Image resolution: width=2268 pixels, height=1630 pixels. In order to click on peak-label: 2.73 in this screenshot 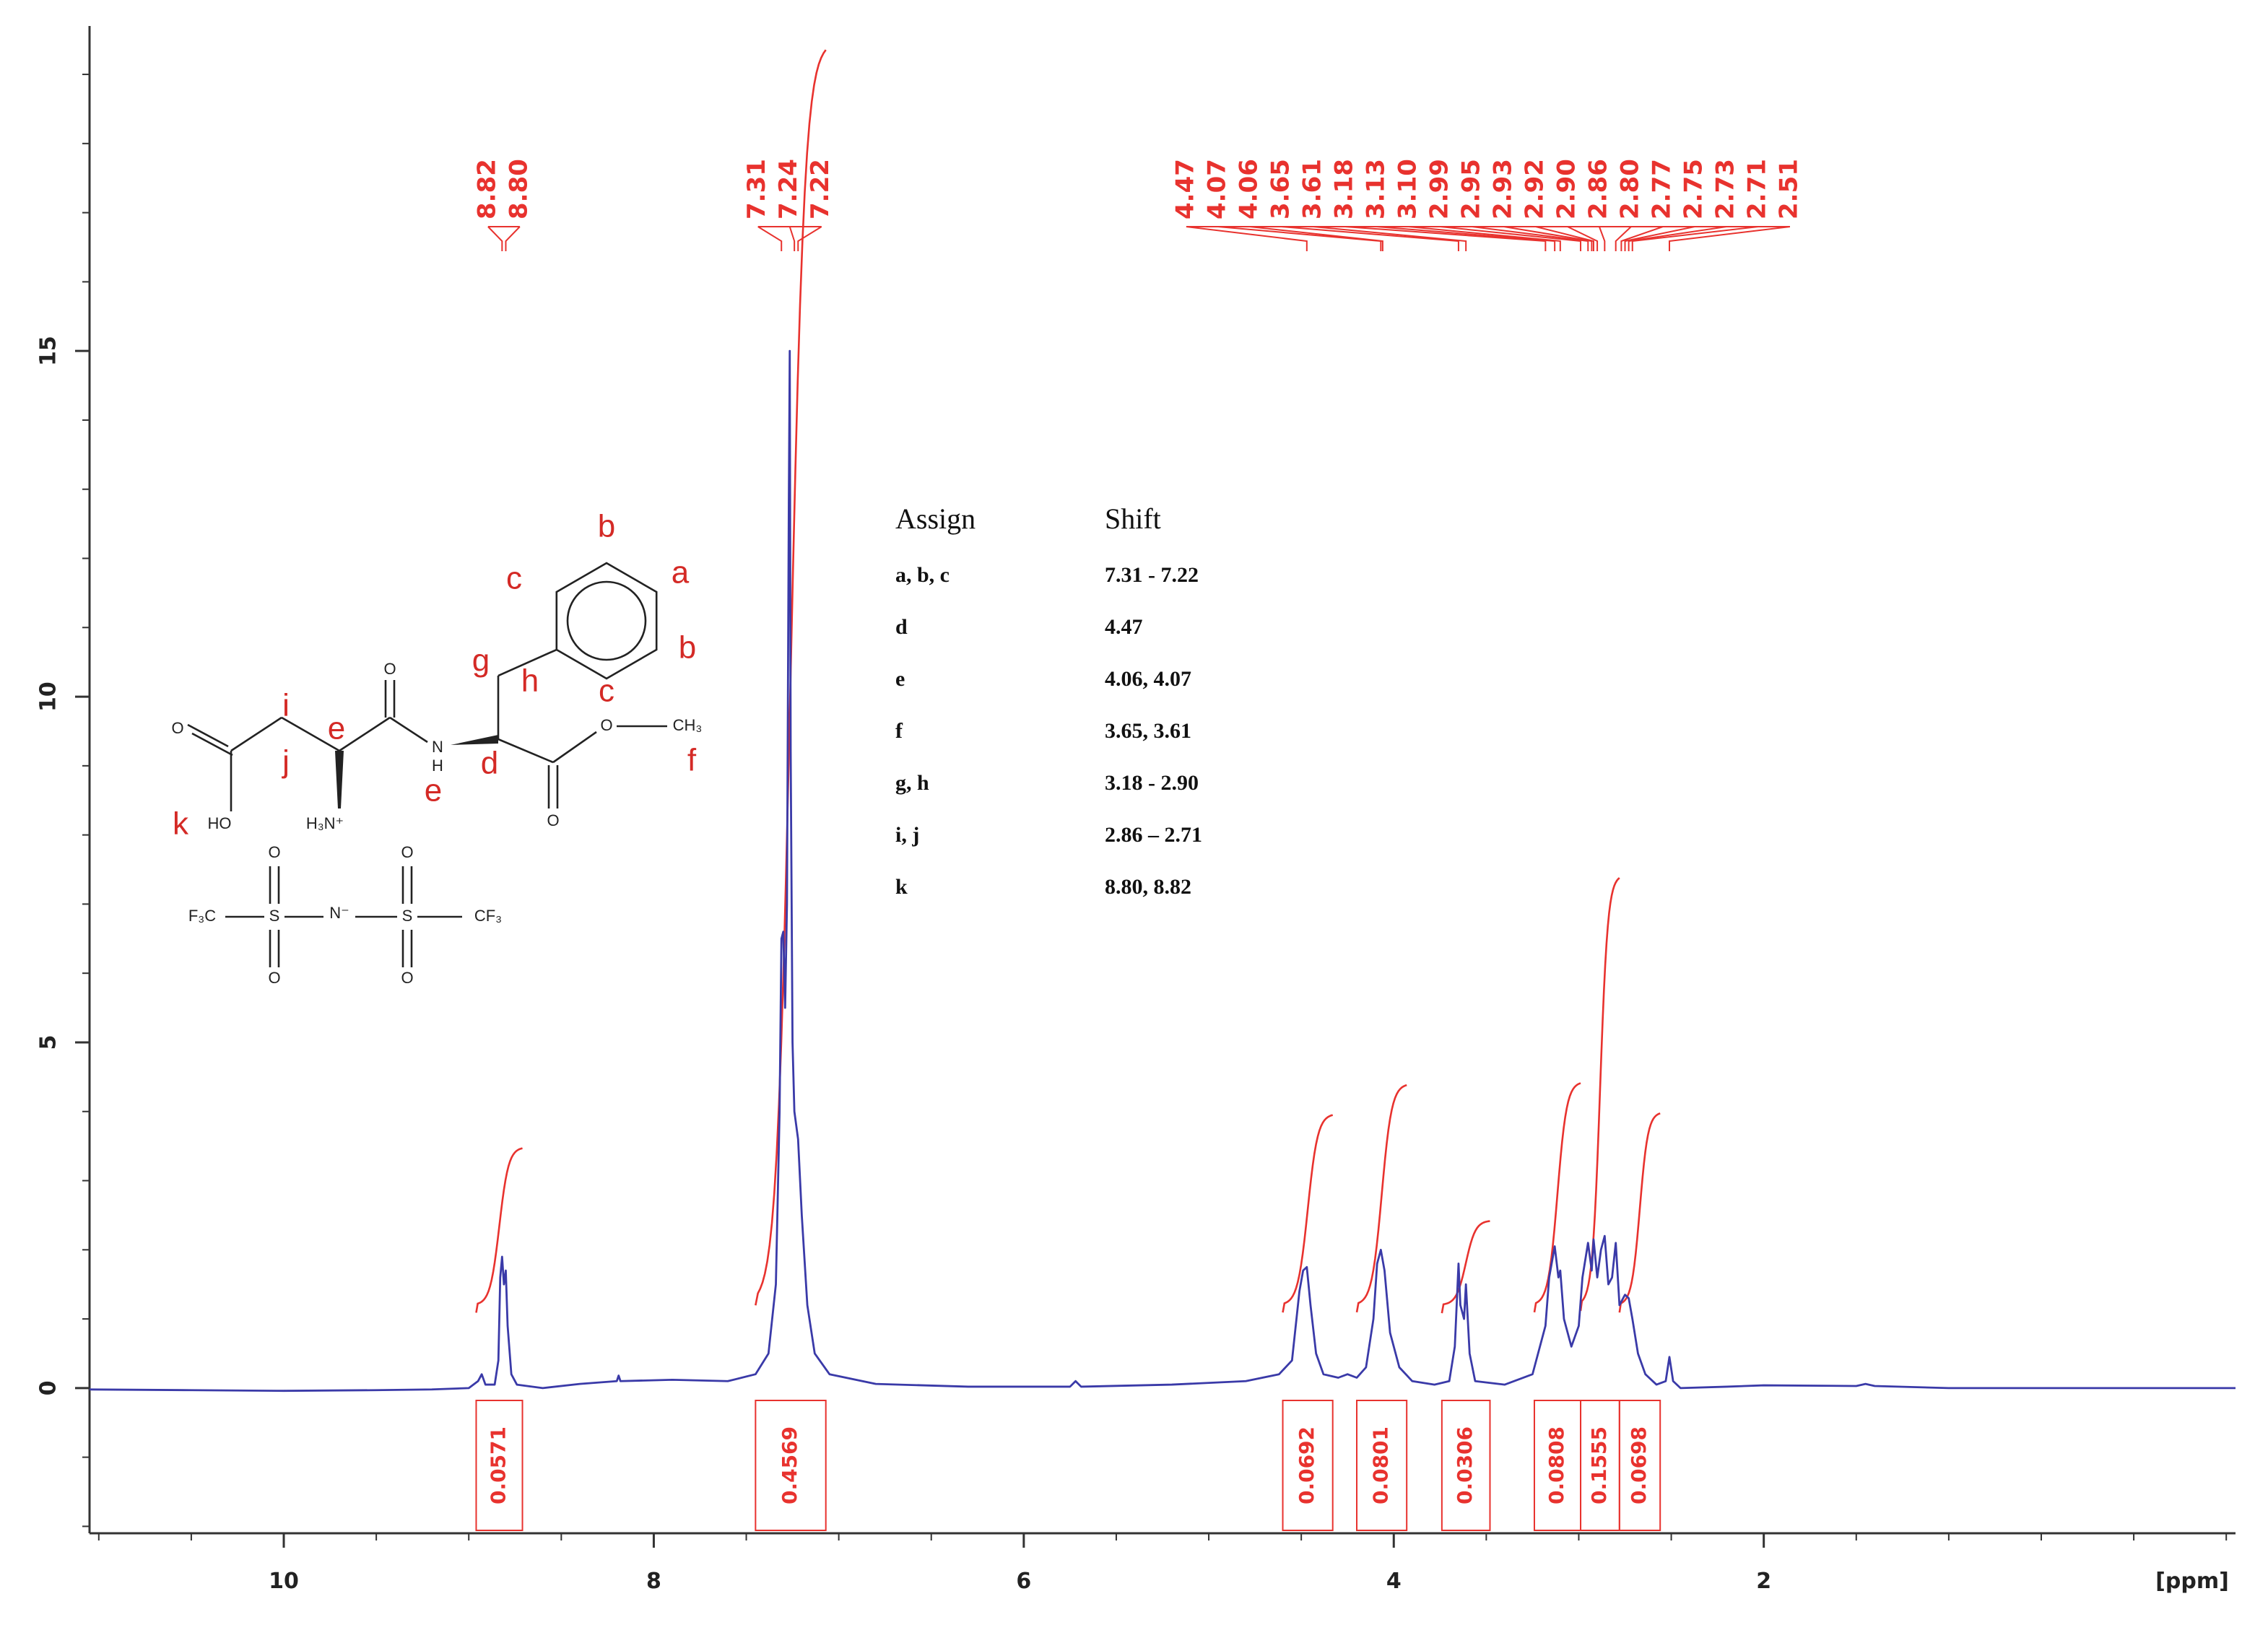, I will do `click(1725, 189)`.